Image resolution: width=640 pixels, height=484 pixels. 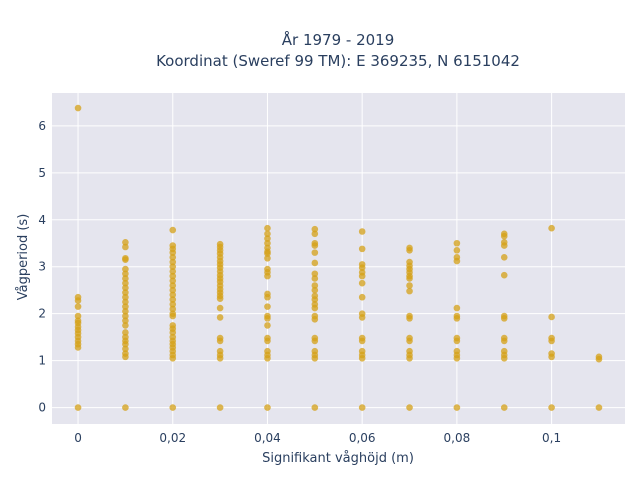 I want to click on y-tick-label: 1, so click(x=42, y=361).